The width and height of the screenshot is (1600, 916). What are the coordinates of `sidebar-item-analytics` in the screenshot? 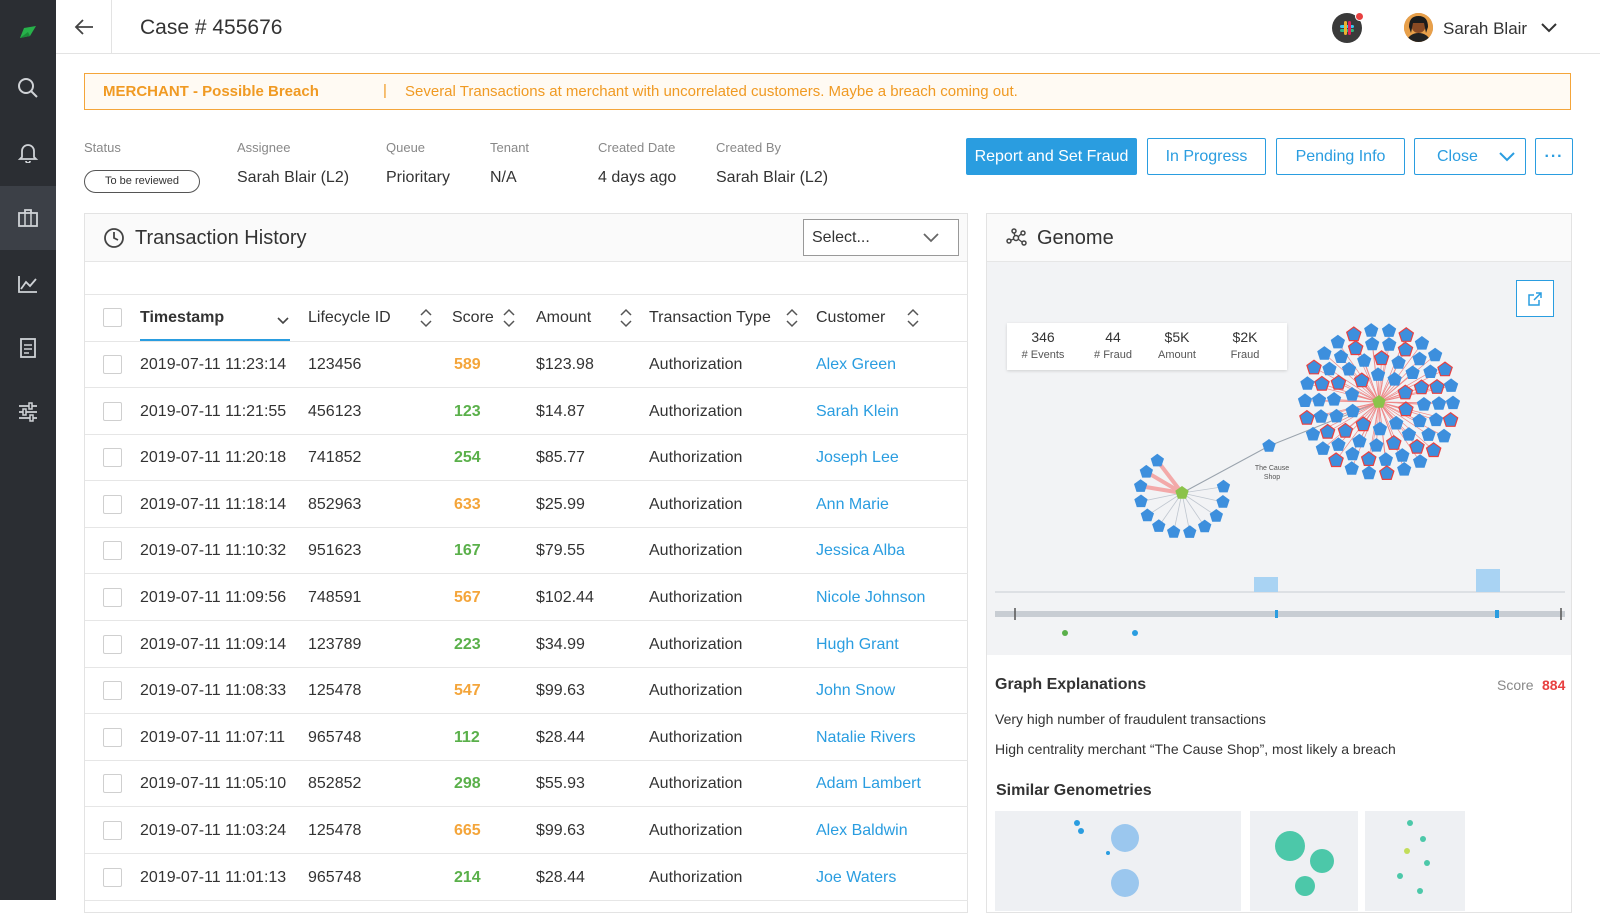 It's located at (28, 284).